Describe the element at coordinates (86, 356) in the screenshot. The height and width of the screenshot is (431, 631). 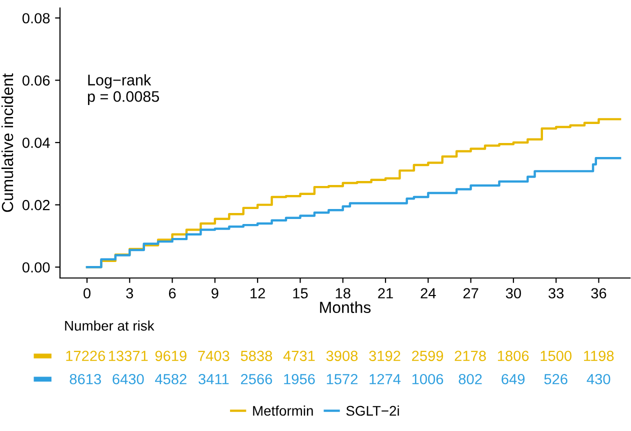
I see `data-label: 17226` at that location.